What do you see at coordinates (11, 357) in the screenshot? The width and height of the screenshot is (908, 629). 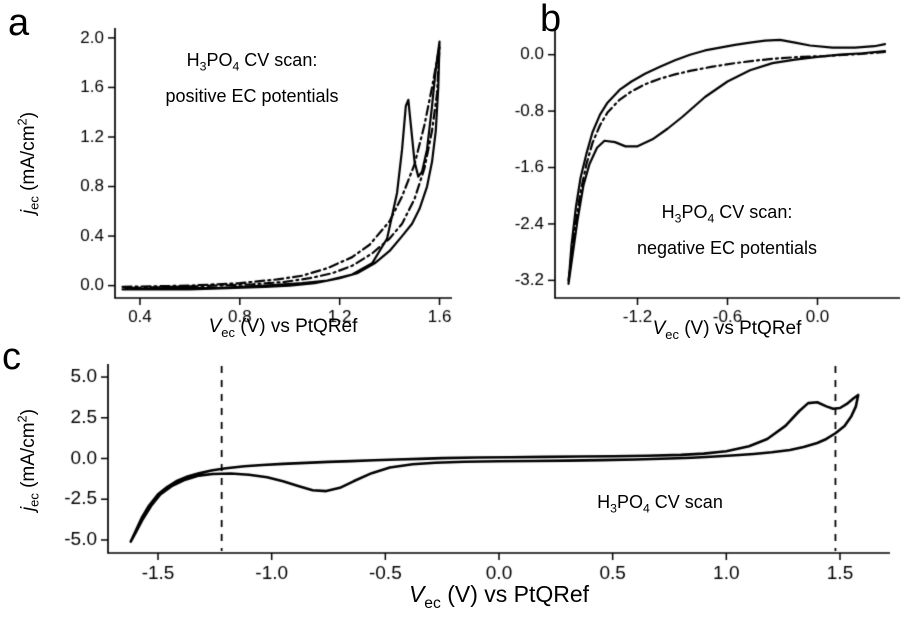 I see `panel-letter-c: c` at bounding box center [11, 357].